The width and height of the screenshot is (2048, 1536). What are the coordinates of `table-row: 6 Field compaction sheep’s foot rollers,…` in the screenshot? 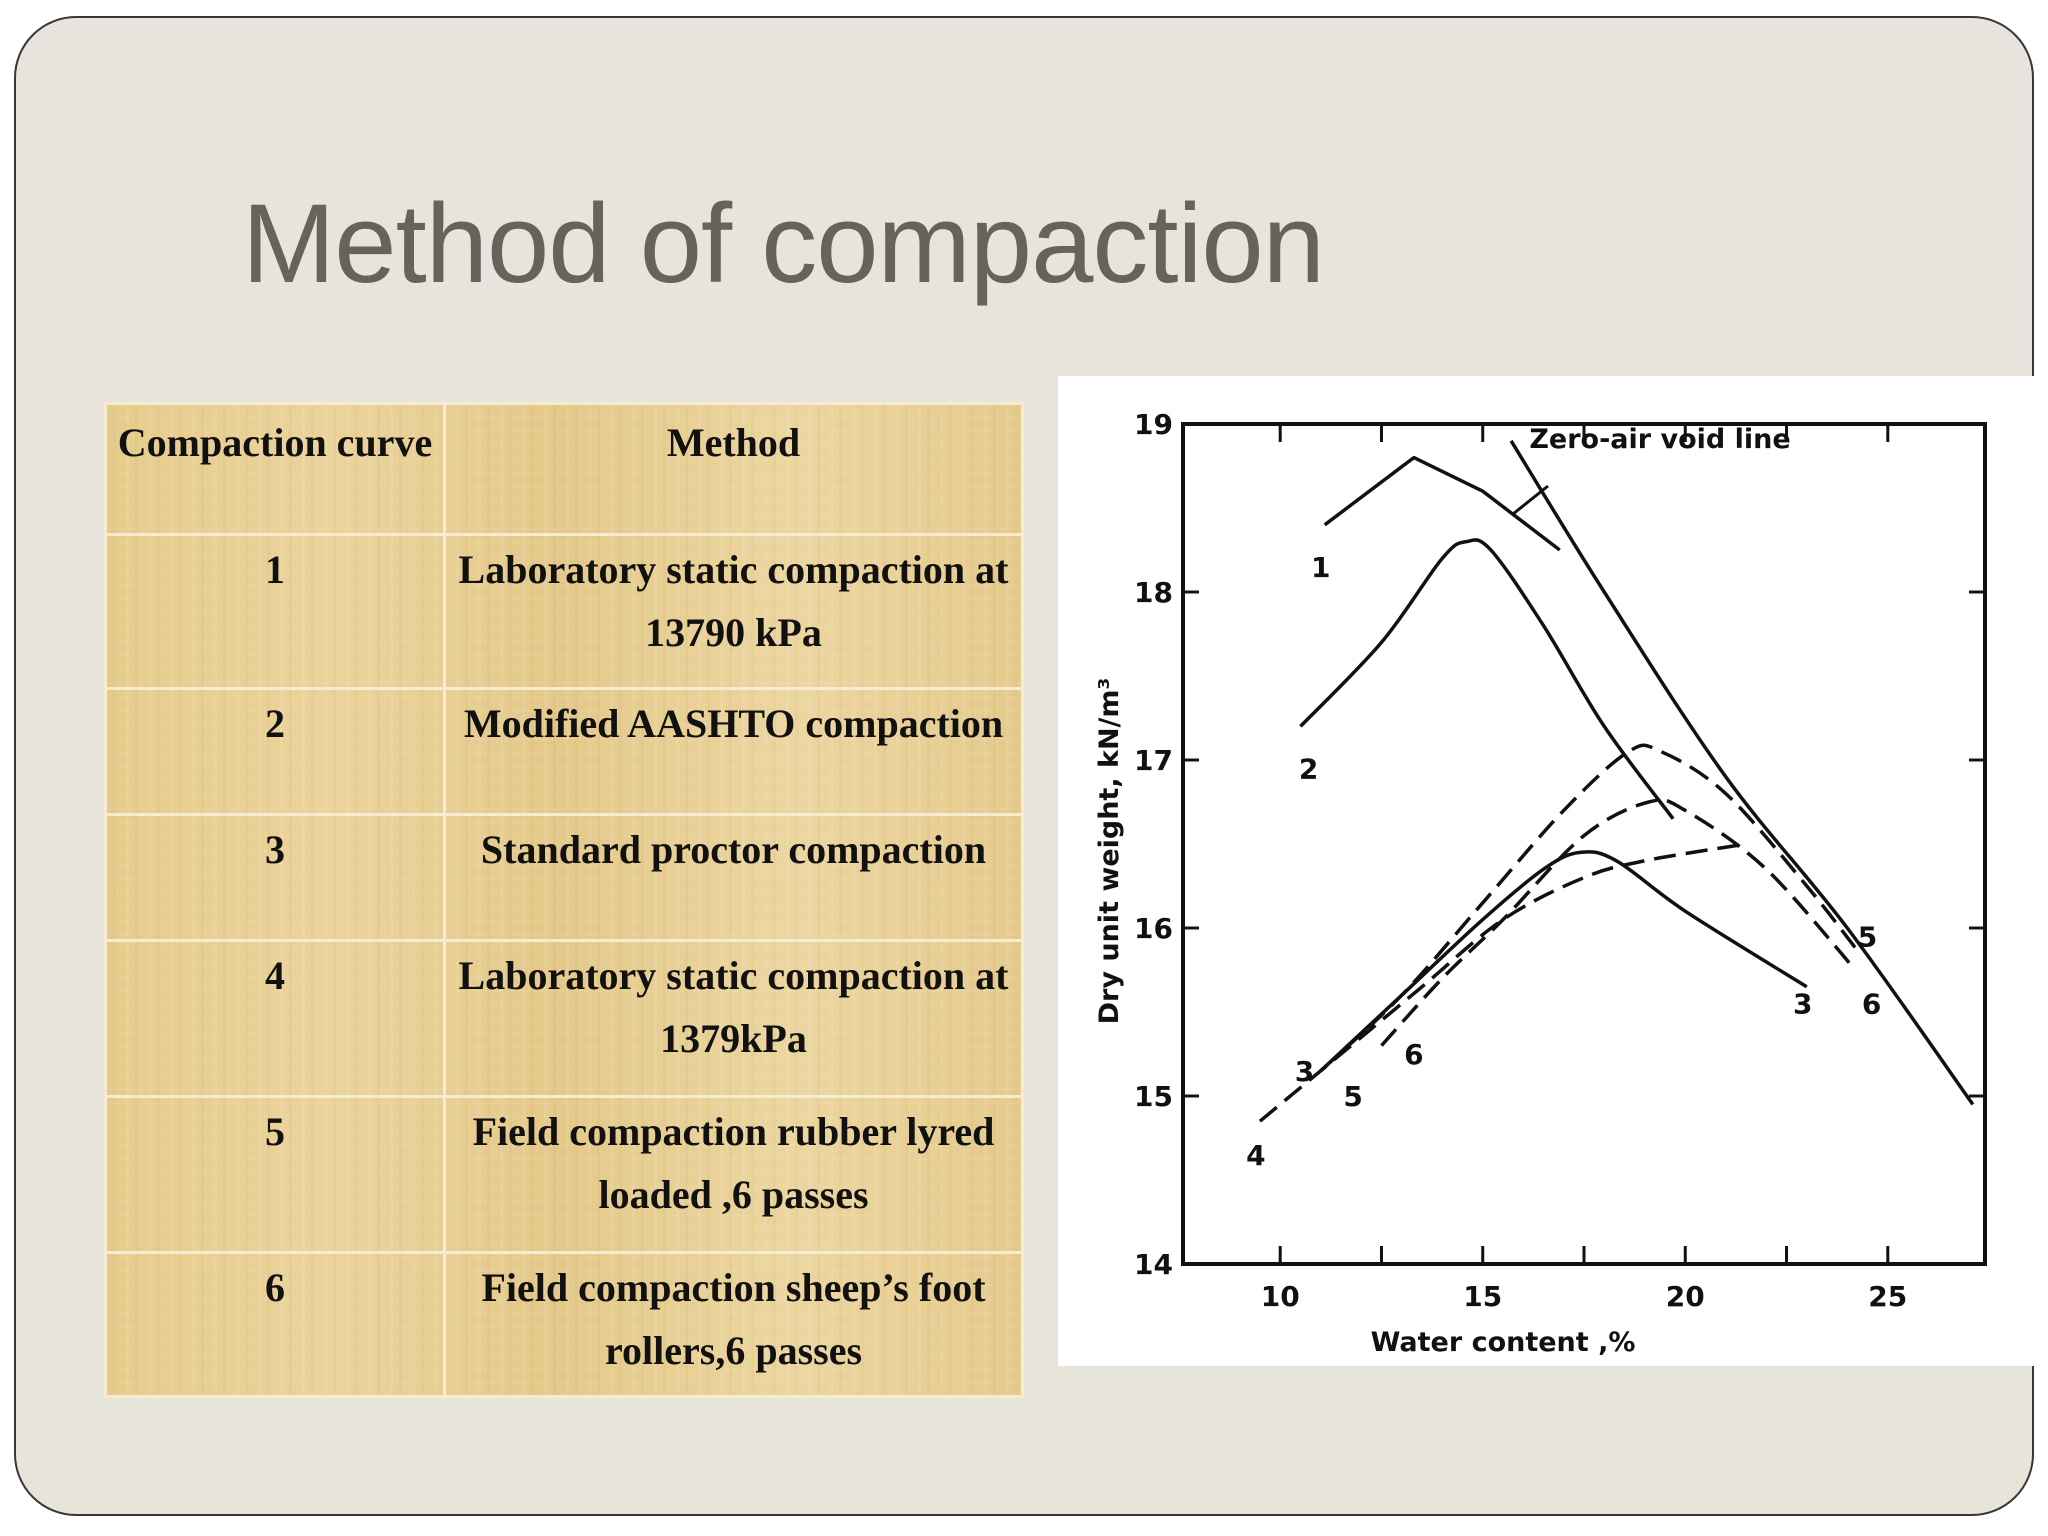 It's located at (564, 1324).